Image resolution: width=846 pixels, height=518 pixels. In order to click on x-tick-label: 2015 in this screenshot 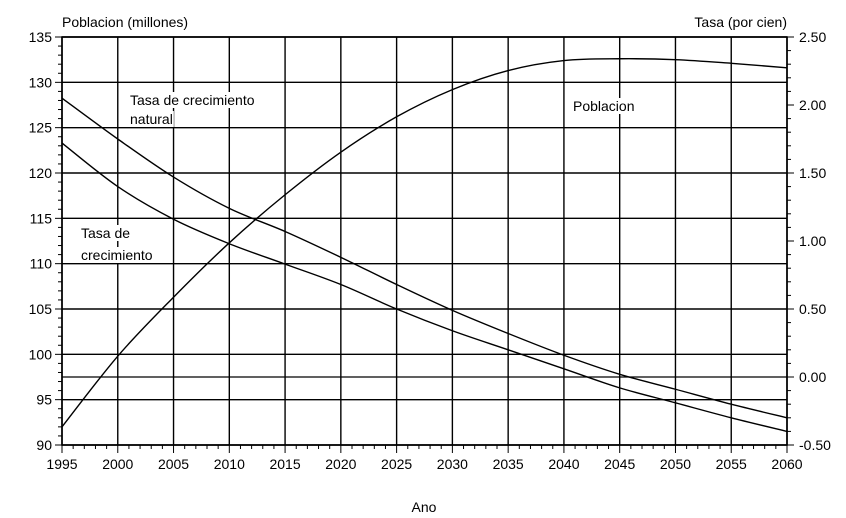, I will do `click(284, 464)`.